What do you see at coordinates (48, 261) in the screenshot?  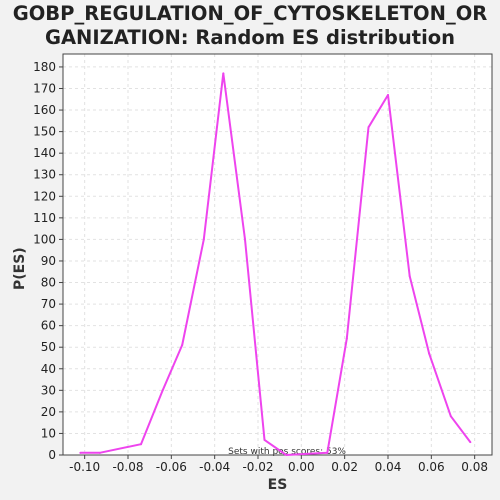 I see `y-tick-label: 90` at bounding box center [48, 261].